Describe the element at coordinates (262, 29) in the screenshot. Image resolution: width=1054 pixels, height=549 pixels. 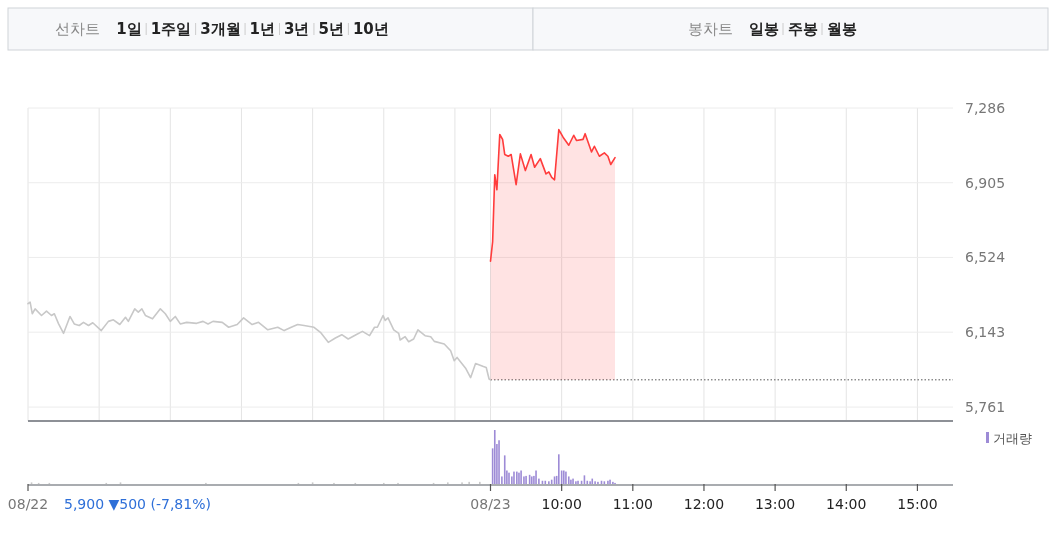
I see `text: 1년` at that location.